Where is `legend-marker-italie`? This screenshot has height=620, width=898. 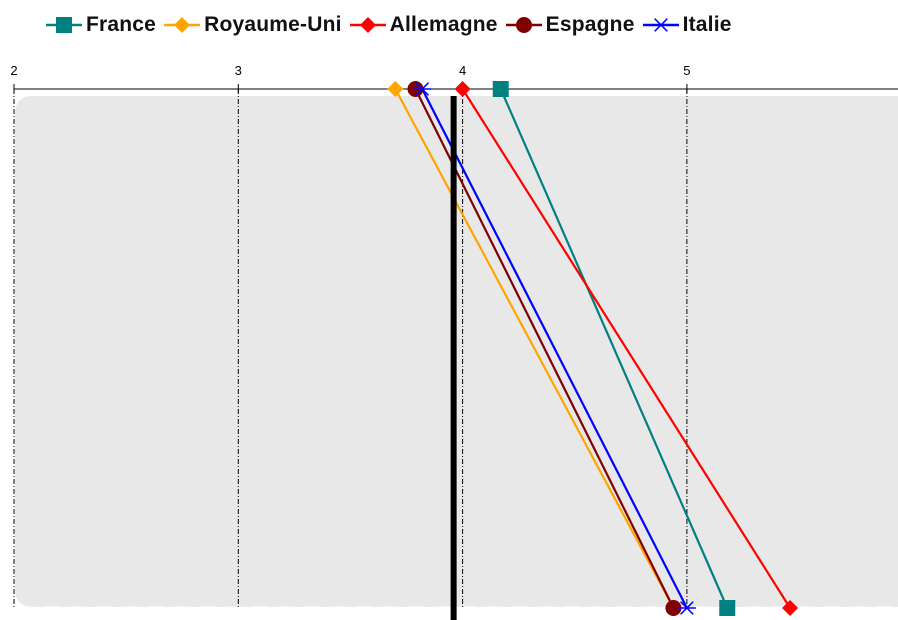 legend-marker-italie is located at coordinates (660, 25).